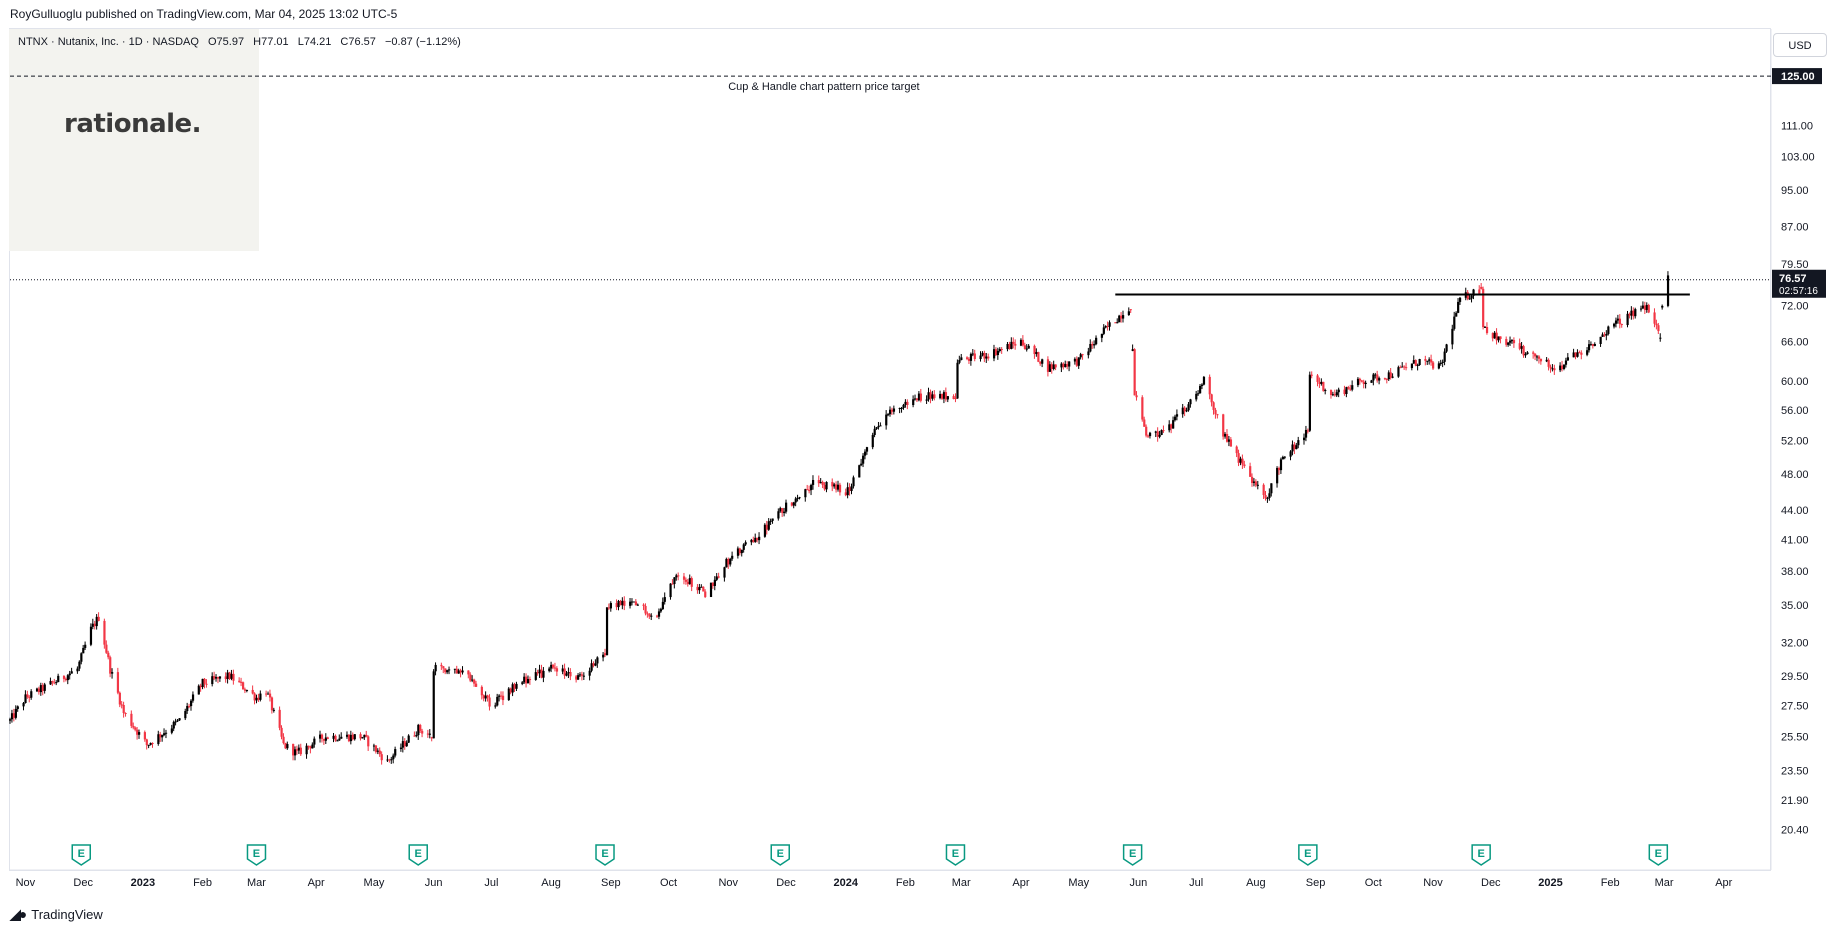 This screenshot has width=1835, height=931. Describe the element at coordinates (83, 883) in the screenshot. I see `x-tick-label: Dec` at that location.